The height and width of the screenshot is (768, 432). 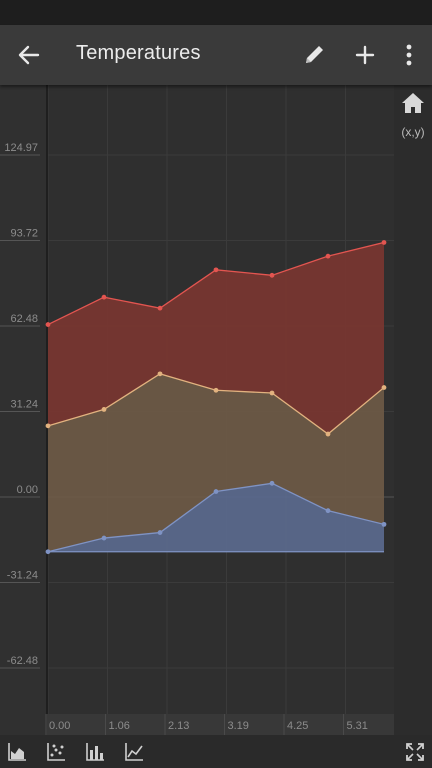 What do you see at coordinates (22, 576) in the screenshot?
I see `y-tick-label: -31.24` at bounding box center [22, 576].